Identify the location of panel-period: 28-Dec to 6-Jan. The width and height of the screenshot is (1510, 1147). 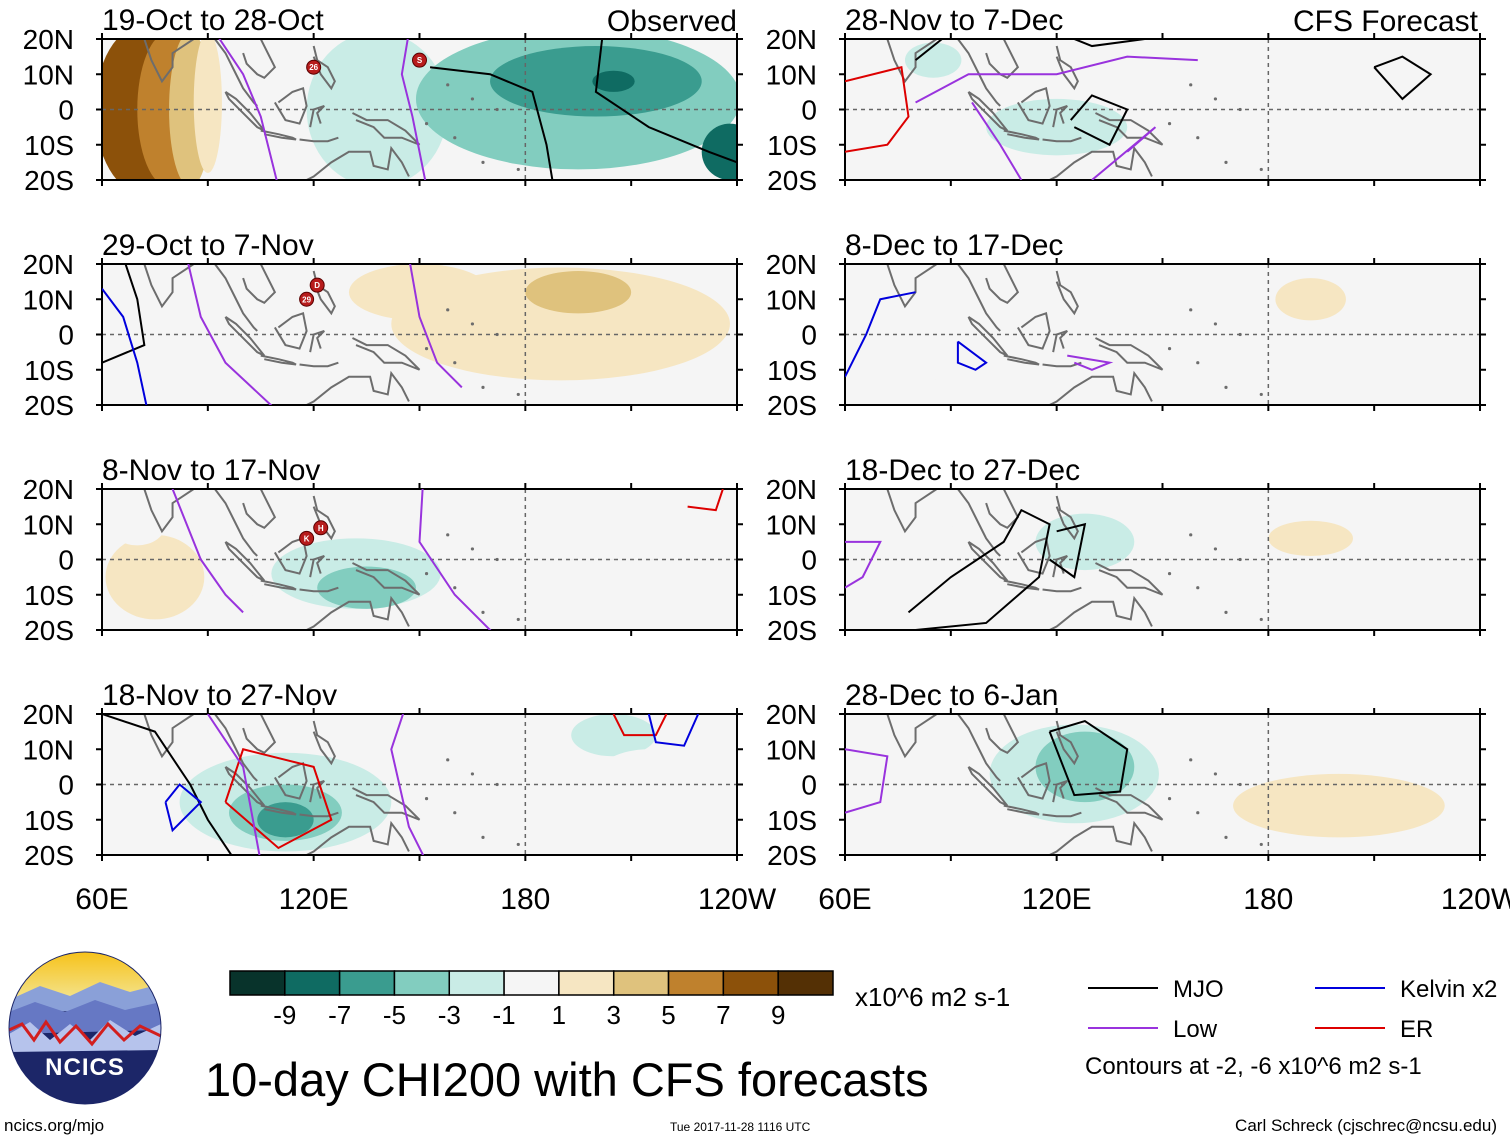
(951, 695).